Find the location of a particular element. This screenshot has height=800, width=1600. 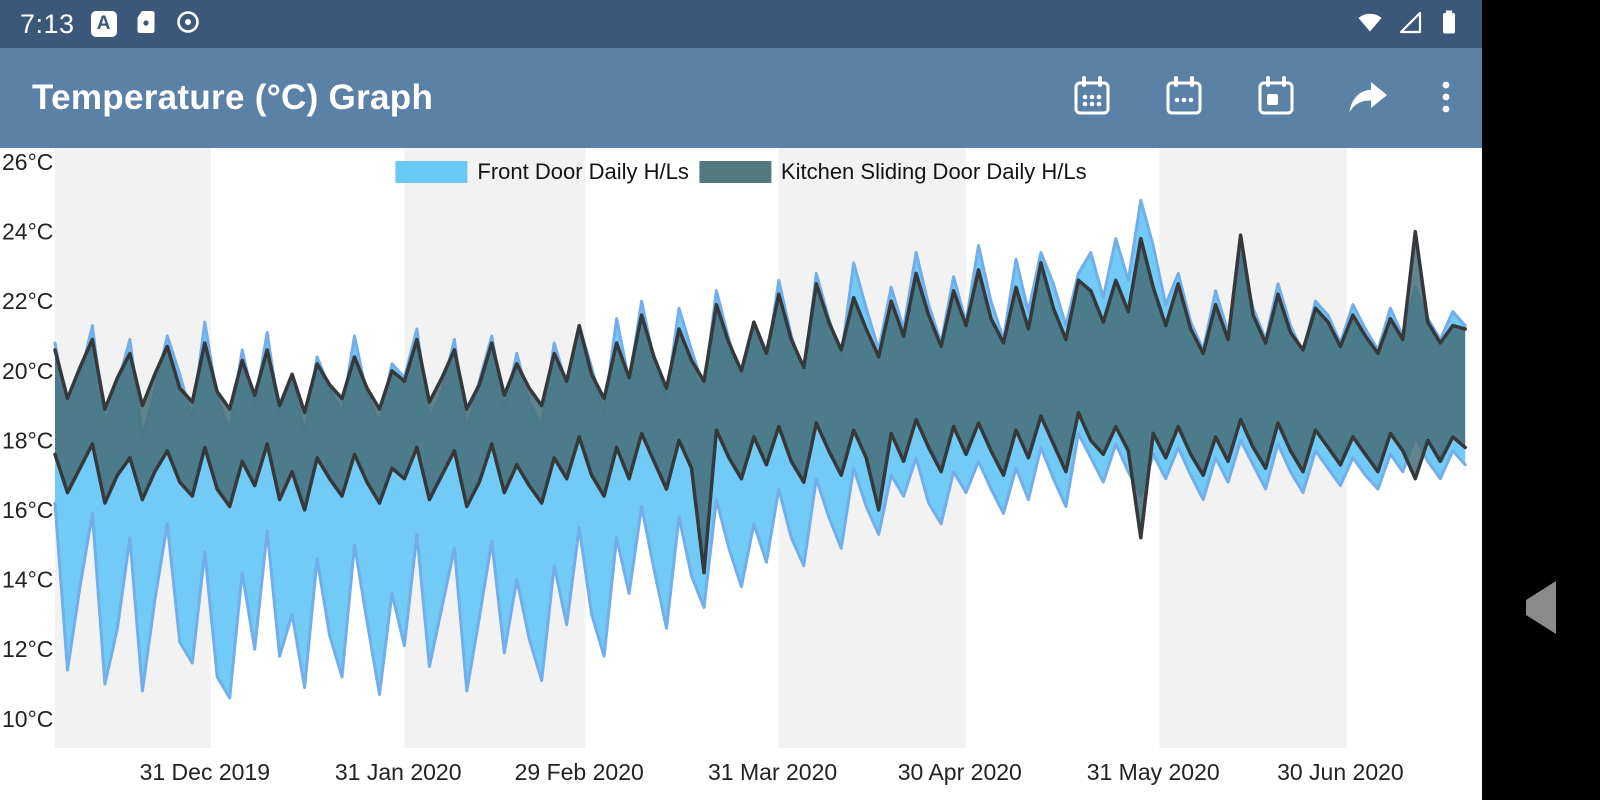

page-title: Temperature (°C) Graph is located at coordinates (233, 97).